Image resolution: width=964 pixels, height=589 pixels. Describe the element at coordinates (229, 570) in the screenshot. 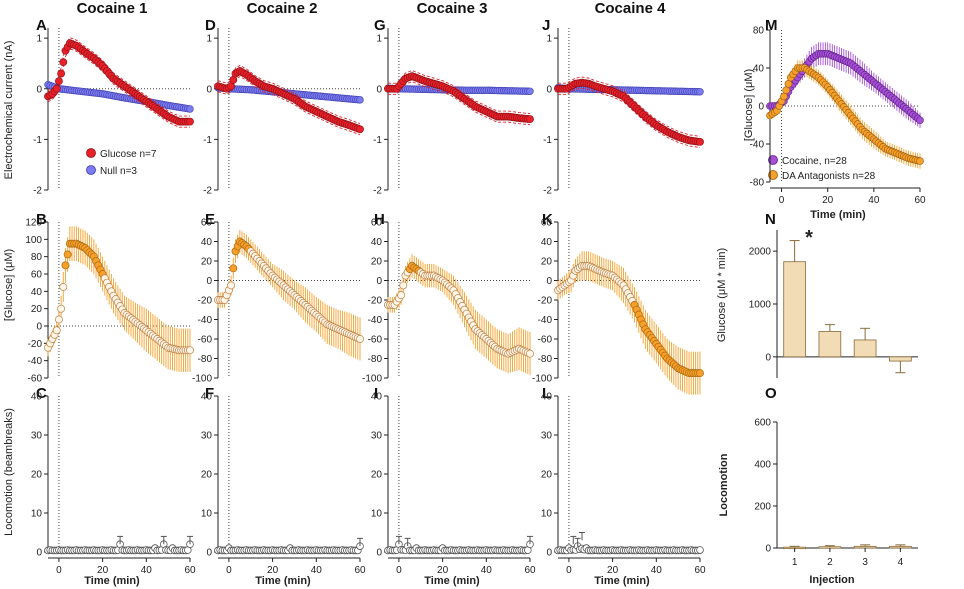

I see `panel-F-xtick-label-0: 0` at that location.